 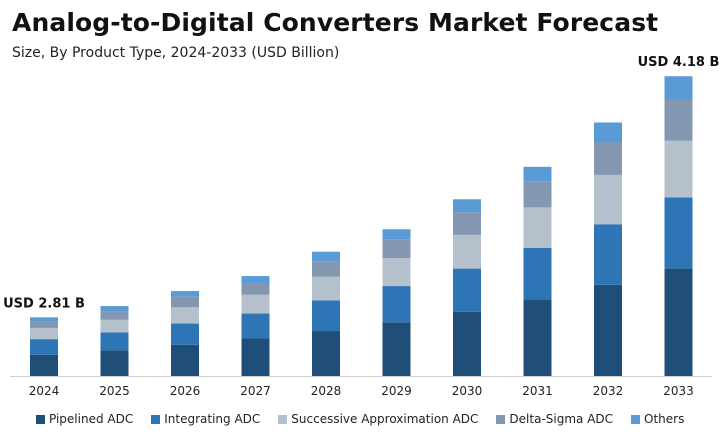 What do you see at coordinates (537, 391) in the screenshot?
I see `x-tick-label: 2031` at bounding box center [537, 391].